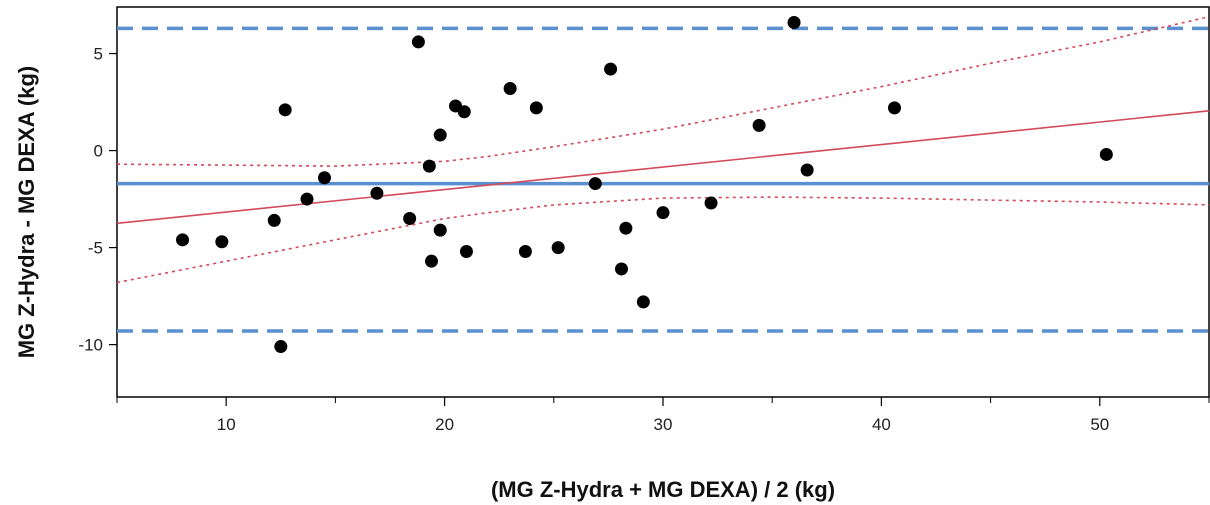 This screenshot has height=505, width=1210. Describe the element at coordinates (226, 424) in the screenshot. I see `x-tick-label: 10` at that location.